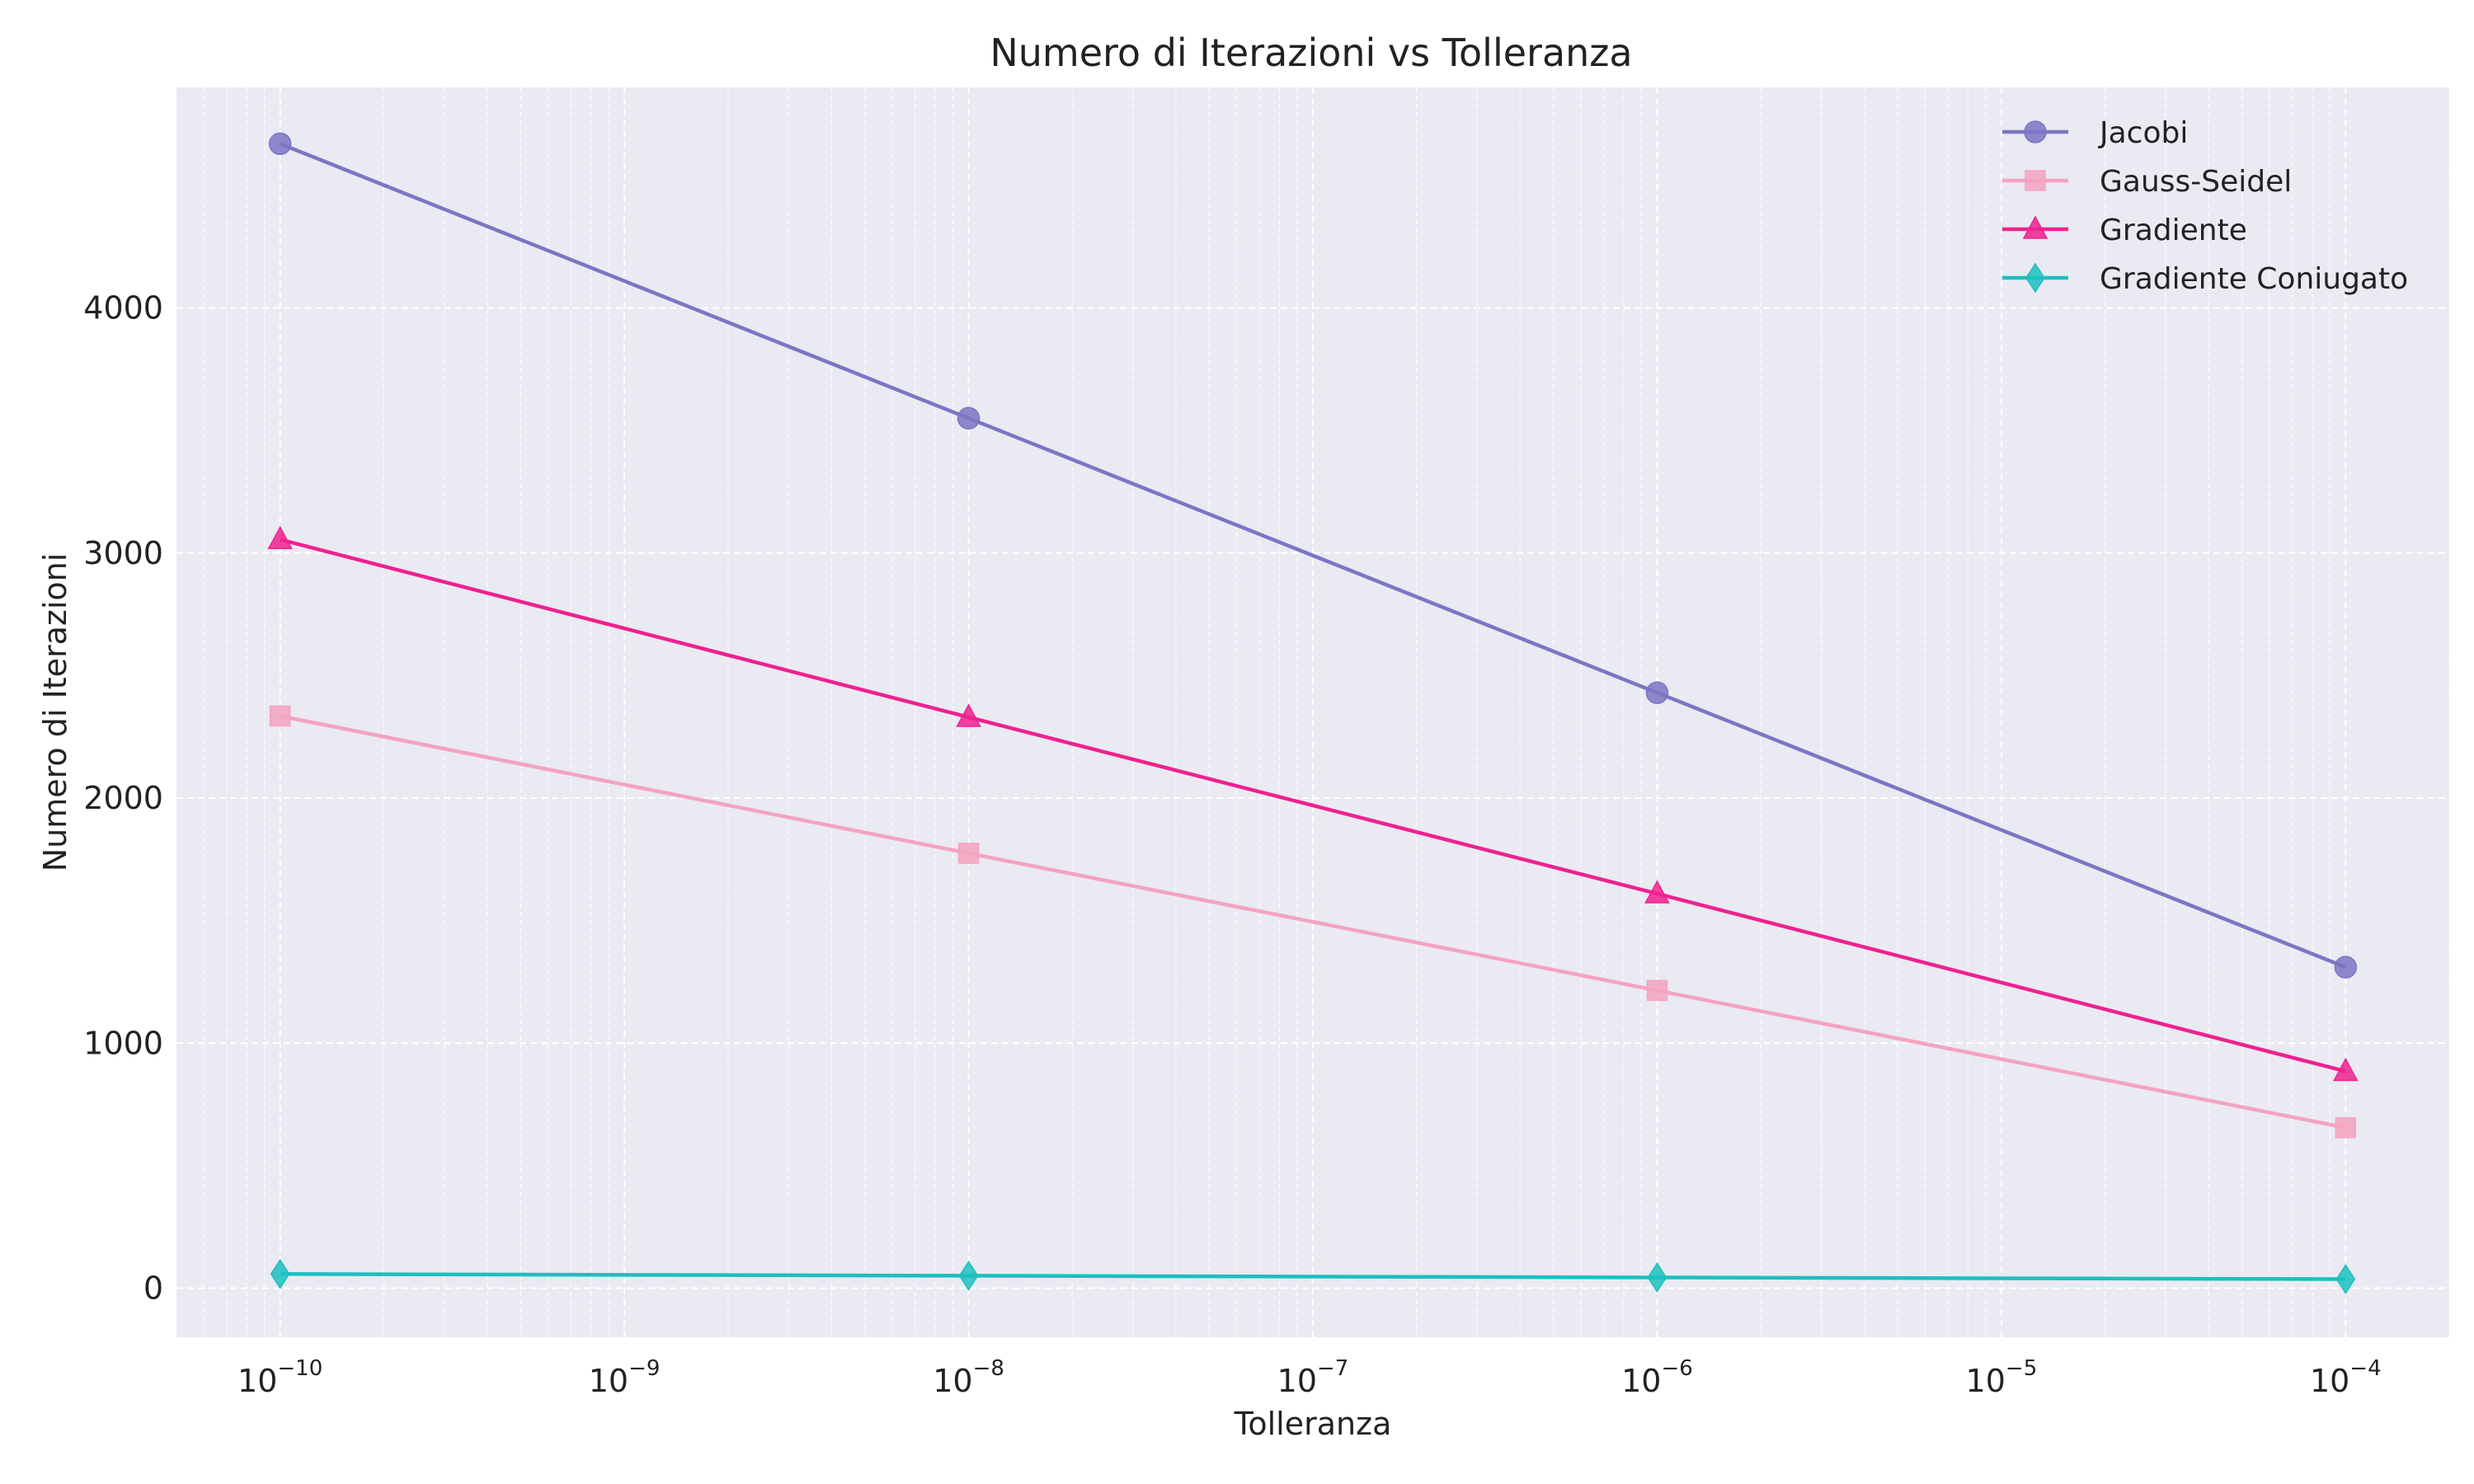 The image size is (2474, 1484). I want to click on x-tick-label: 10⁻⁸, so click(968, 1377).